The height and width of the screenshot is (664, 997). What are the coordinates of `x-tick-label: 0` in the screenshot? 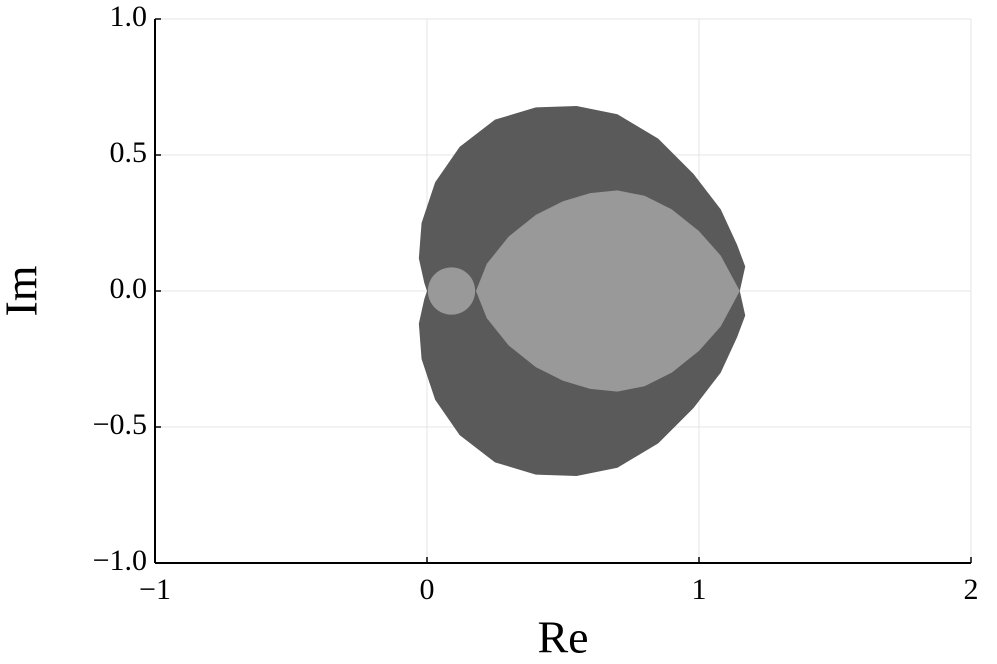 It's located at (427, 589).